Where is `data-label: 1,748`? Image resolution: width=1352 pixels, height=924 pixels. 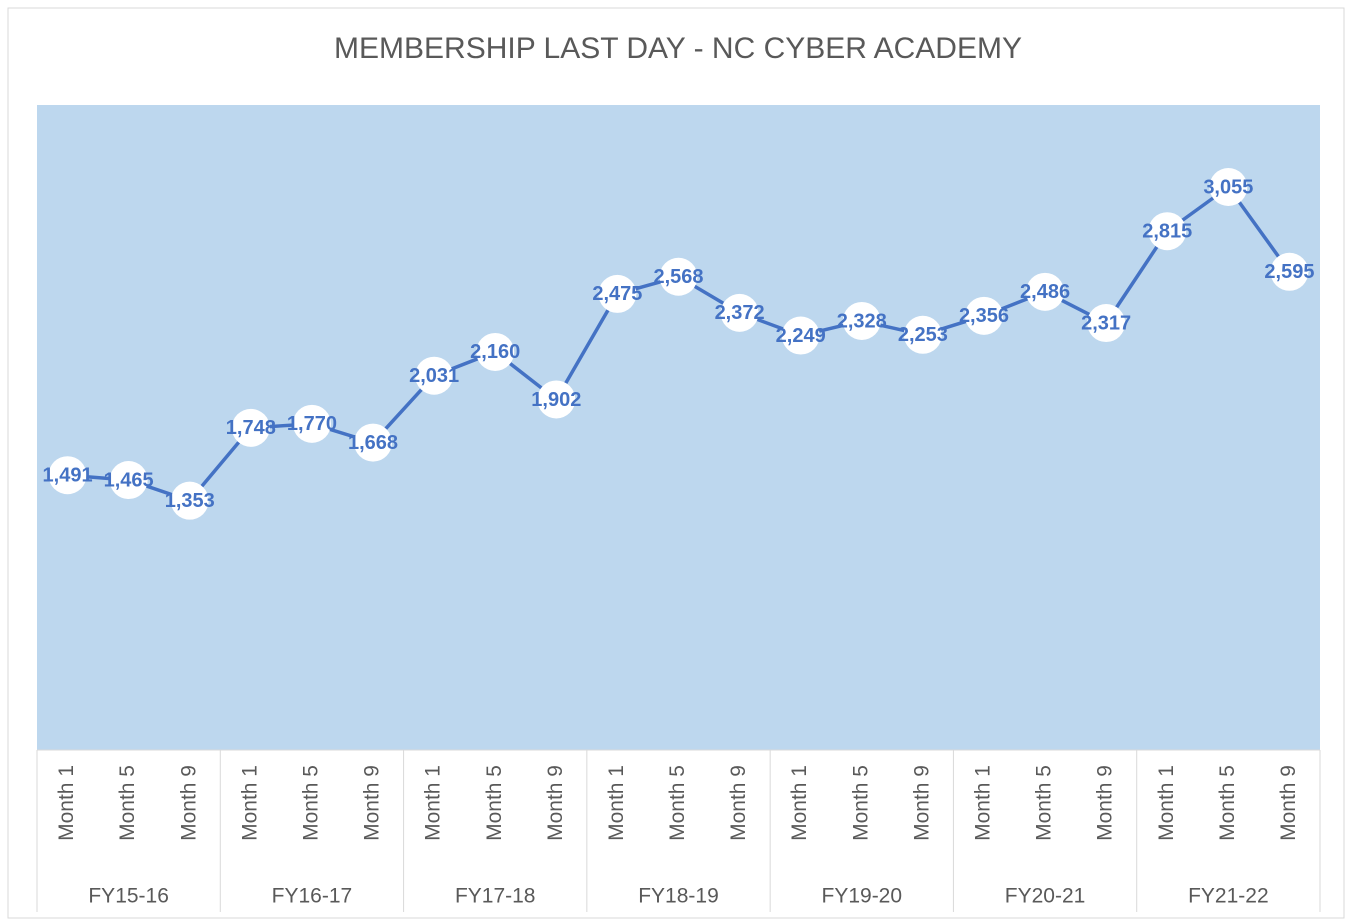 data-label: 1,748 is located at coordinates (251, 428).